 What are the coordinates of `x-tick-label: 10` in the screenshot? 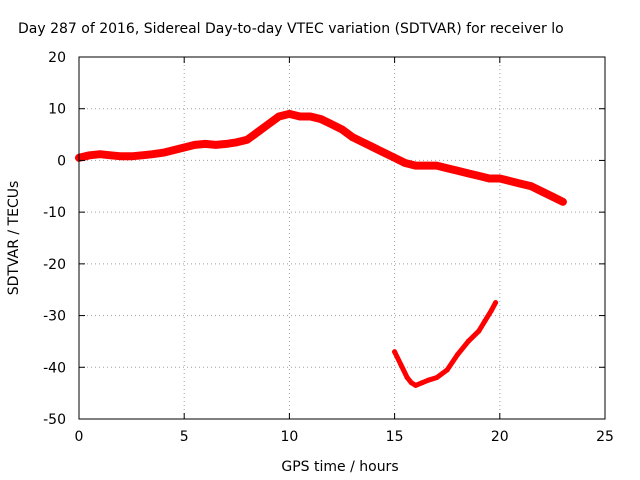 It's located at (289, 437).